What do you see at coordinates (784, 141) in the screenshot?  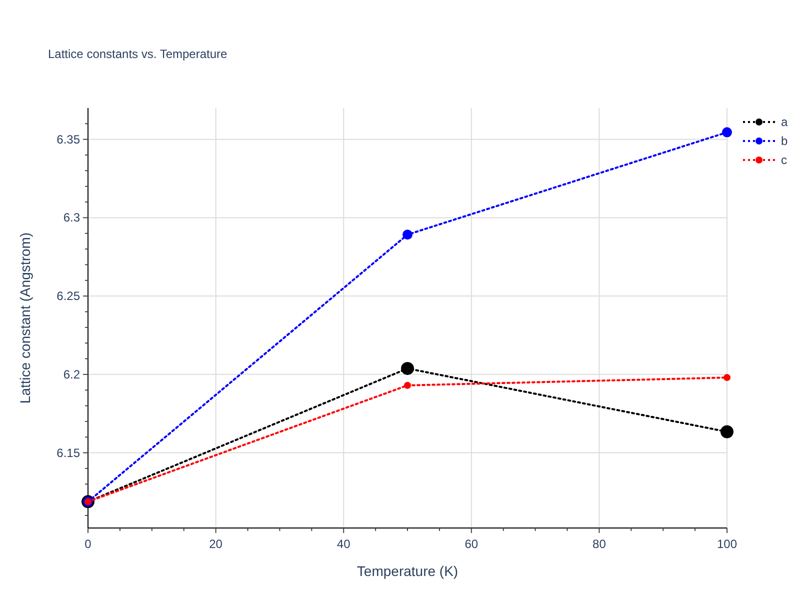 I see `legend-label: b` at bounding box center [784, 141].